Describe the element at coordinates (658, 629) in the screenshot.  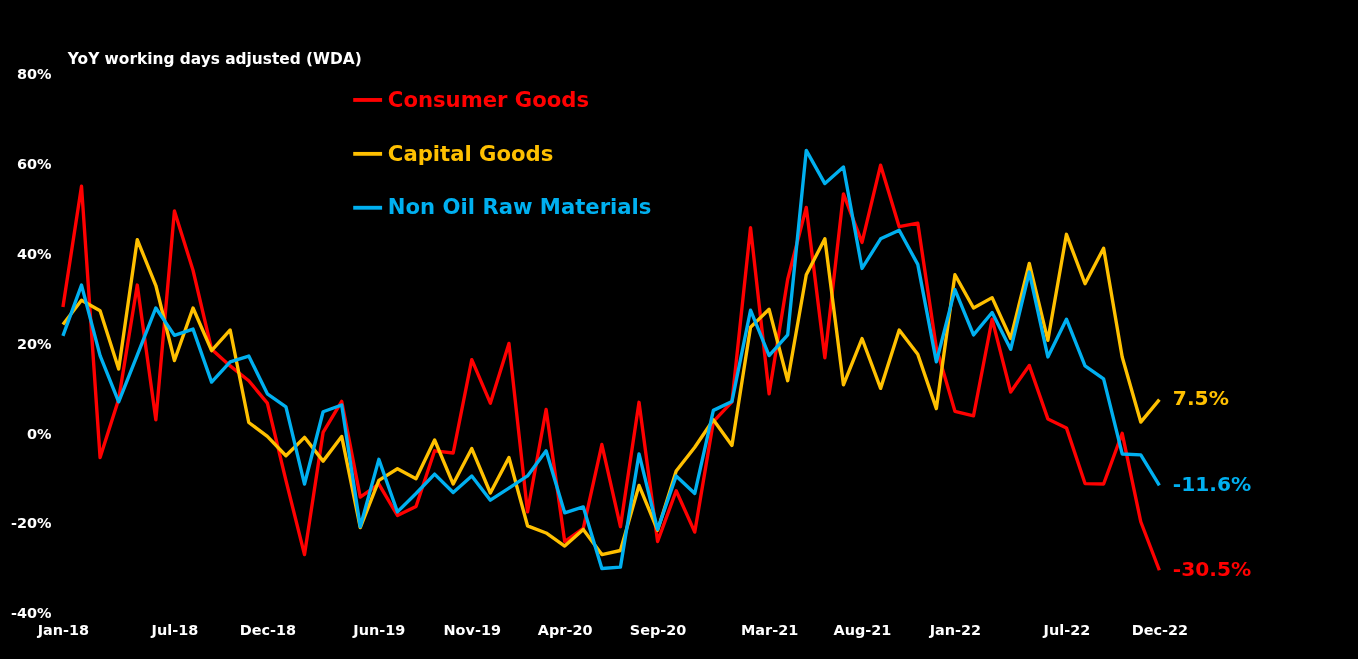
I see `x-tick-label: Sep-20` at that location.